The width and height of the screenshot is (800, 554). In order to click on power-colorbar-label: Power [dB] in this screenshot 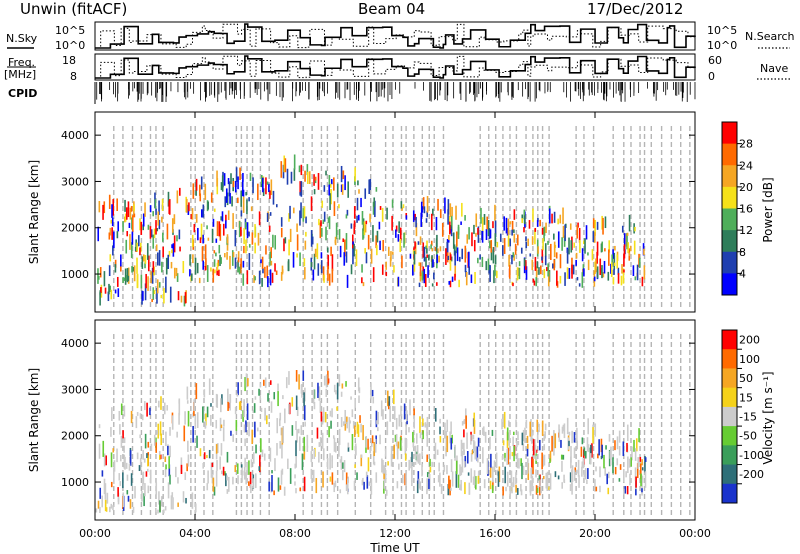, I will do `click(768, 209)`.